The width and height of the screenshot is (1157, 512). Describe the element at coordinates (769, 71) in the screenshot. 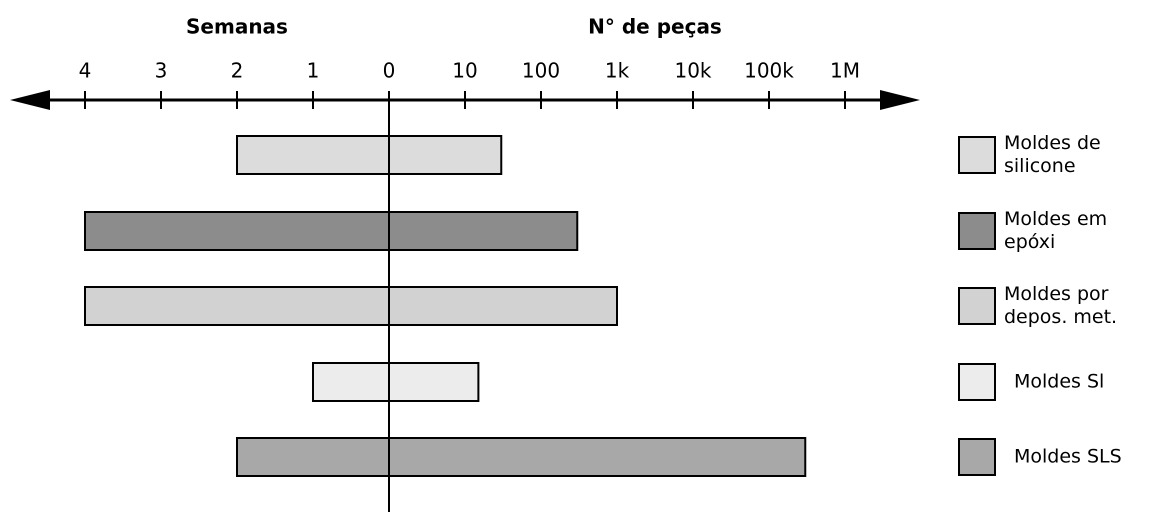

I see `tick-label: 100k` at that location.